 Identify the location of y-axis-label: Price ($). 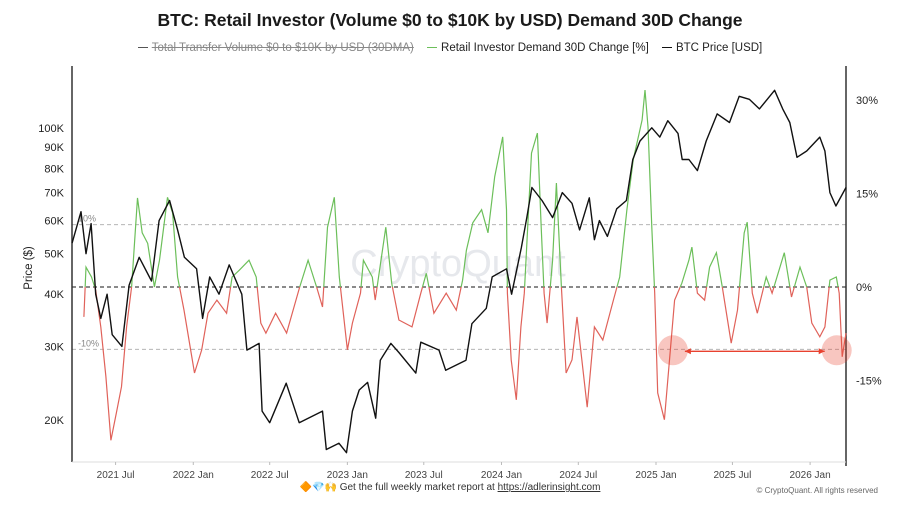
(29, 268).